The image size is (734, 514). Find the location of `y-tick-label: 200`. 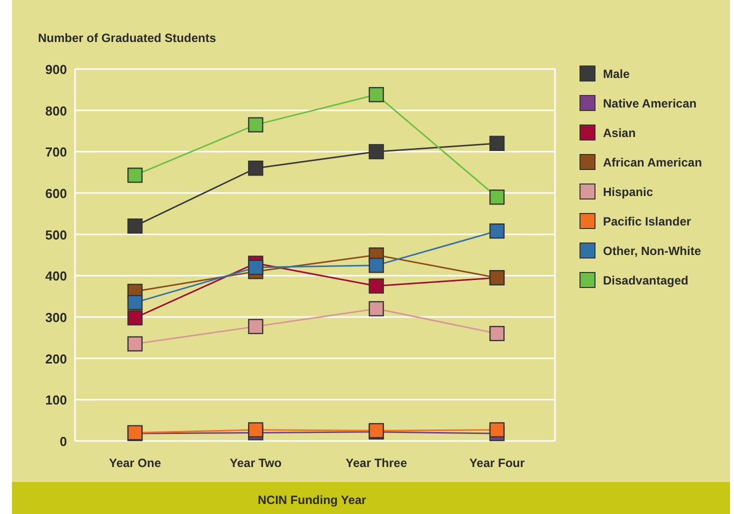

y-tick-label: 200 is located at coordinates (56, 358).